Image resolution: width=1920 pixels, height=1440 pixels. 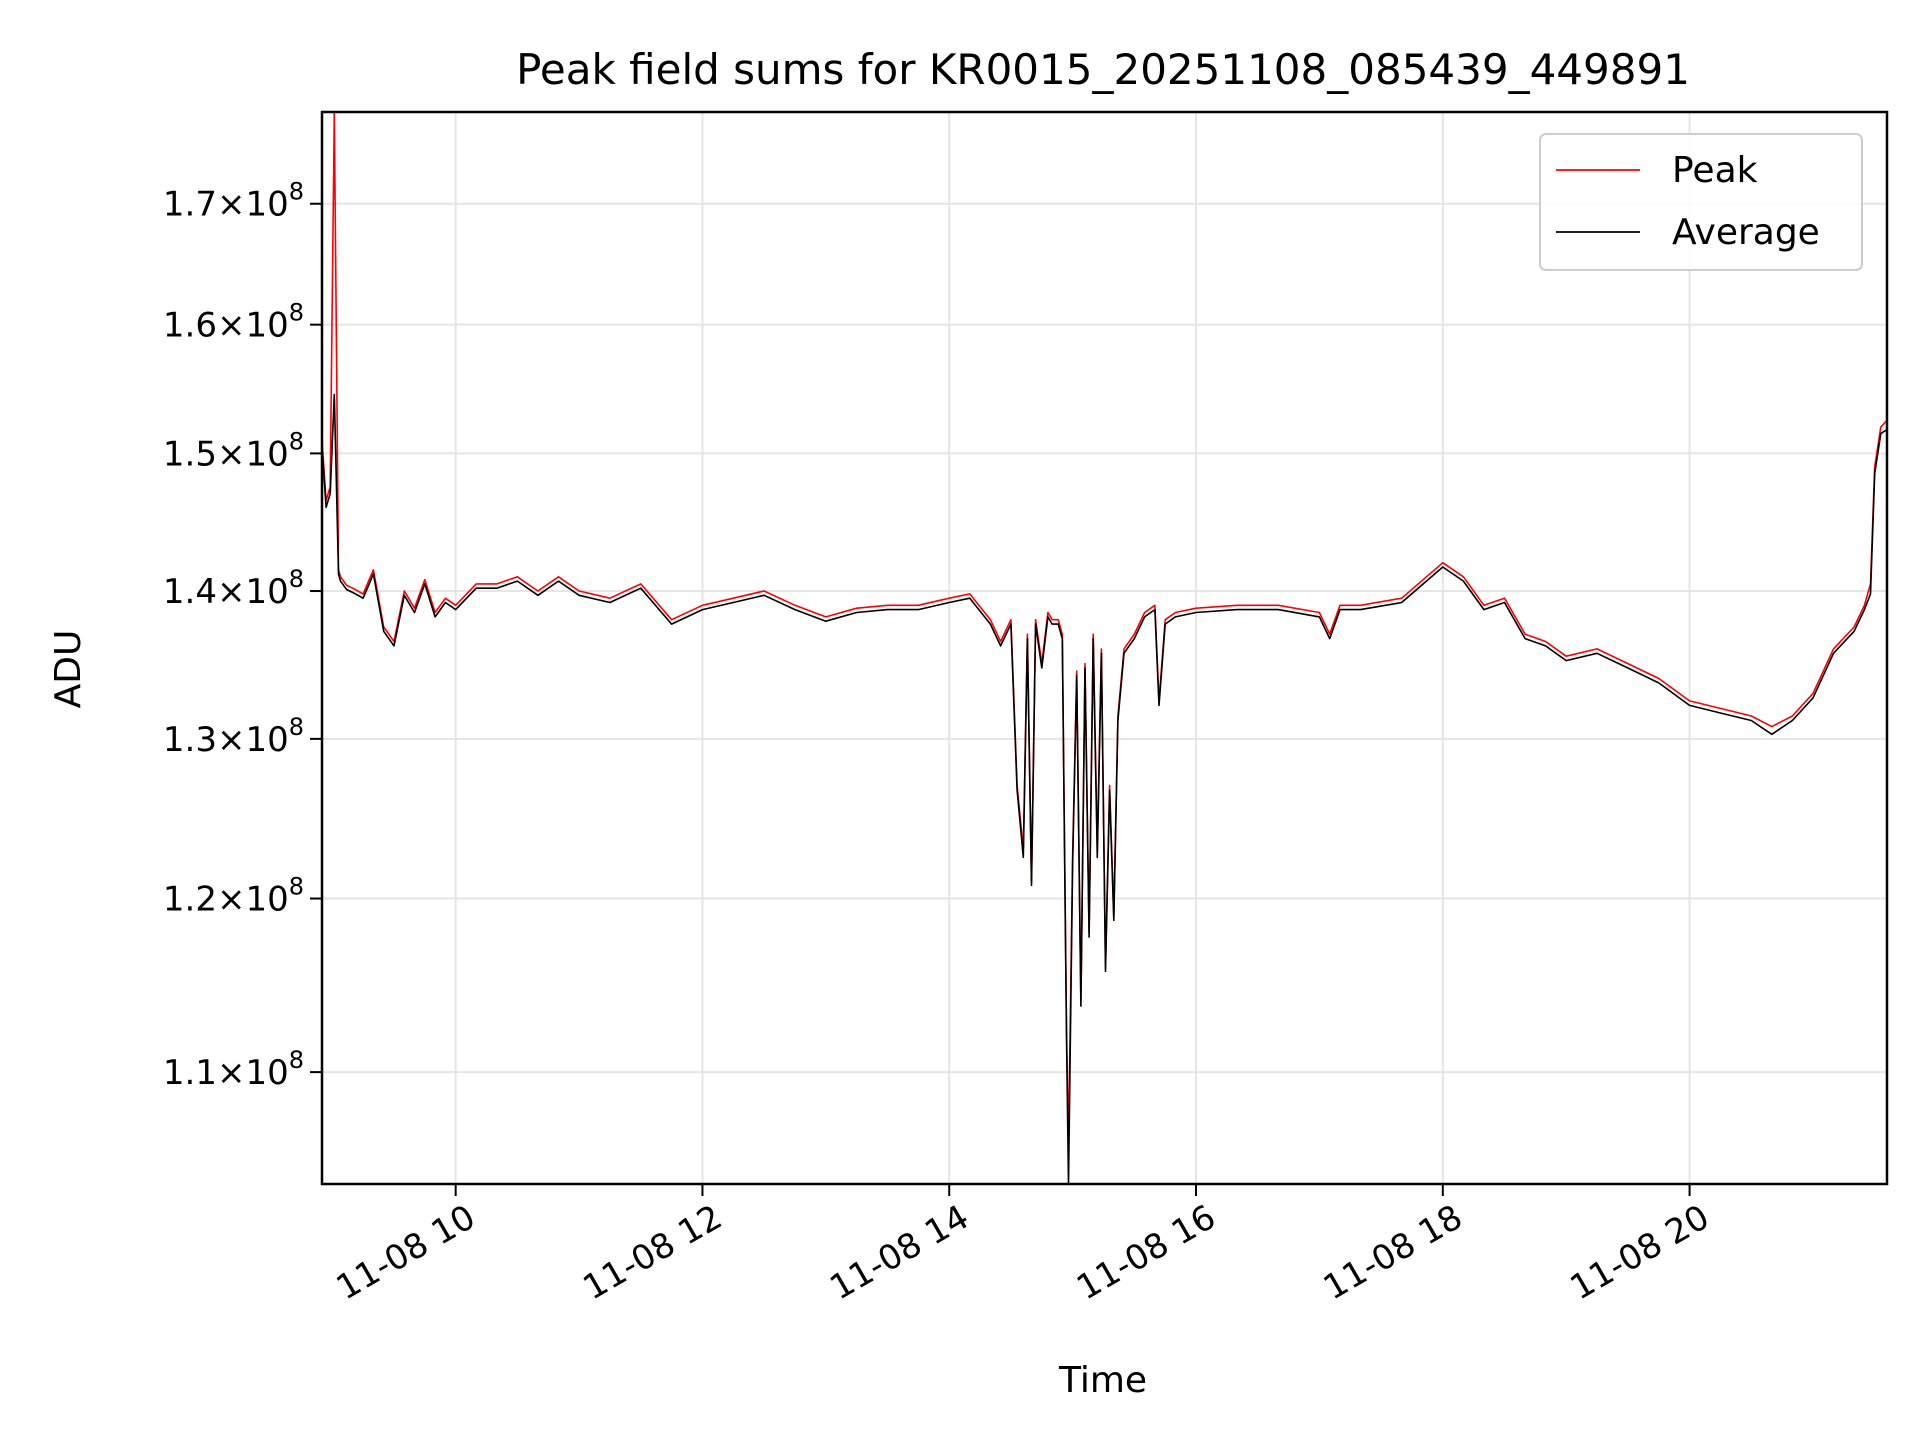 I want to click on y-tick-mantissa: 1.5, so click(x=190, y=454).